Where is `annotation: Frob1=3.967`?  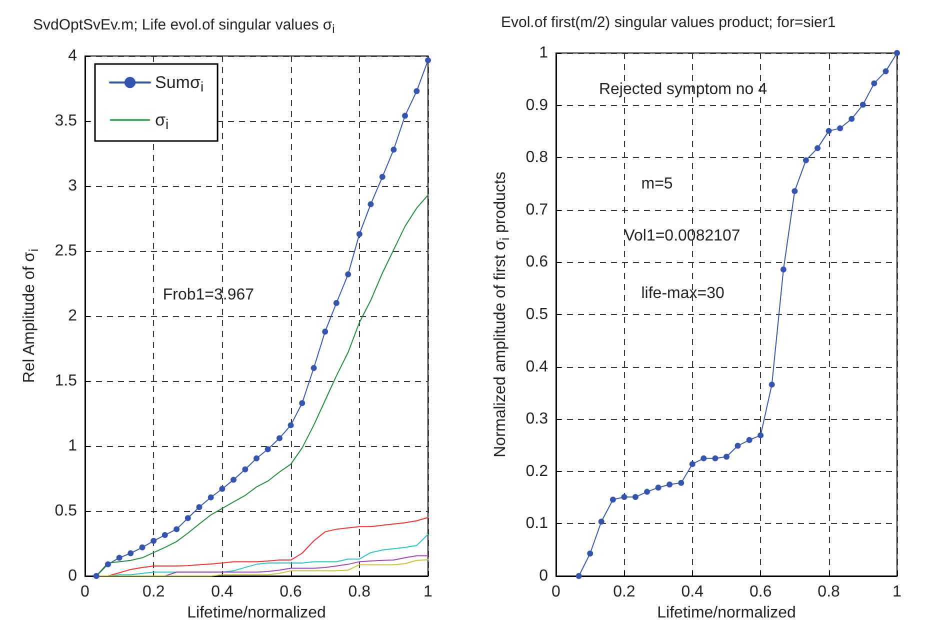 annotation: Frob1=3.967 is located at coordinates (208, 295).